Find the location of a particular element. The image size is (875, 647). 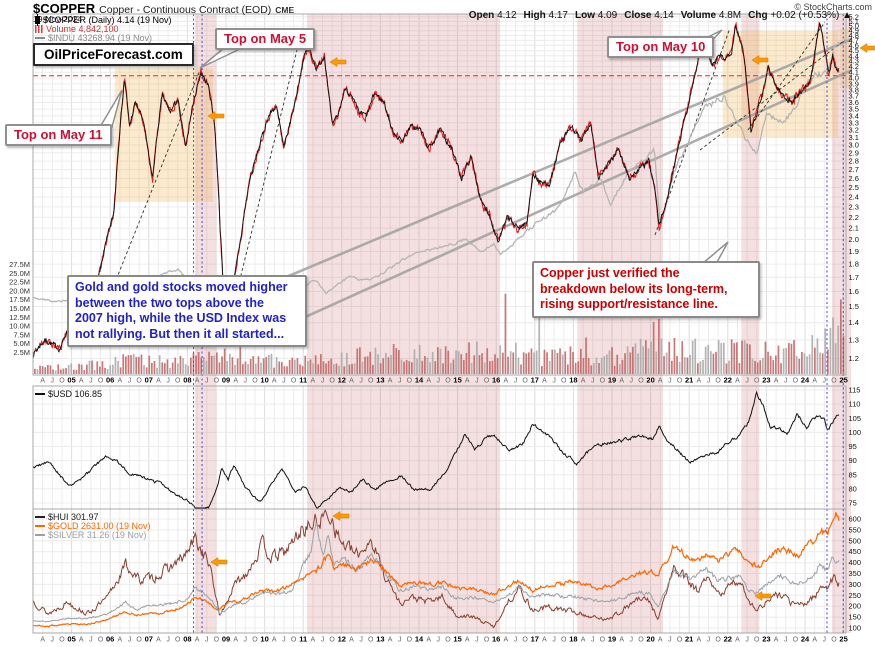

price-axis-label: 2.5 is located at coordinates (854, 187).